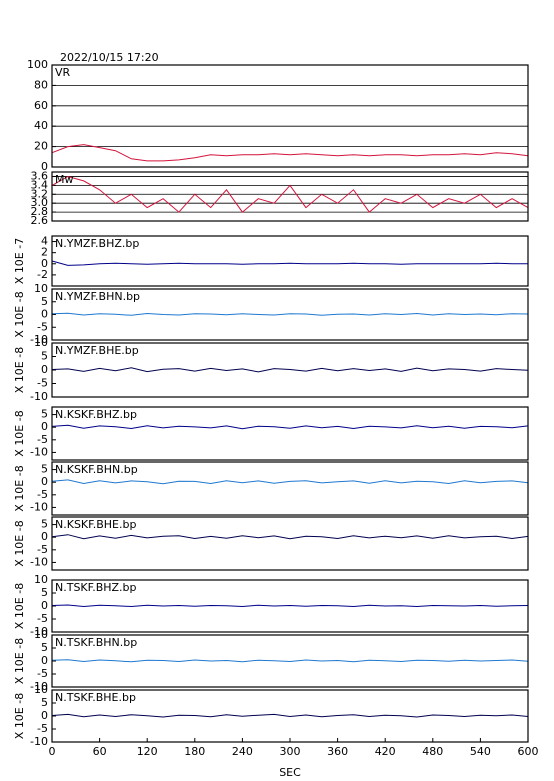 This screenshot has height=781, width=554. I want to click on x-tick-label: 540, so click(480, 751).